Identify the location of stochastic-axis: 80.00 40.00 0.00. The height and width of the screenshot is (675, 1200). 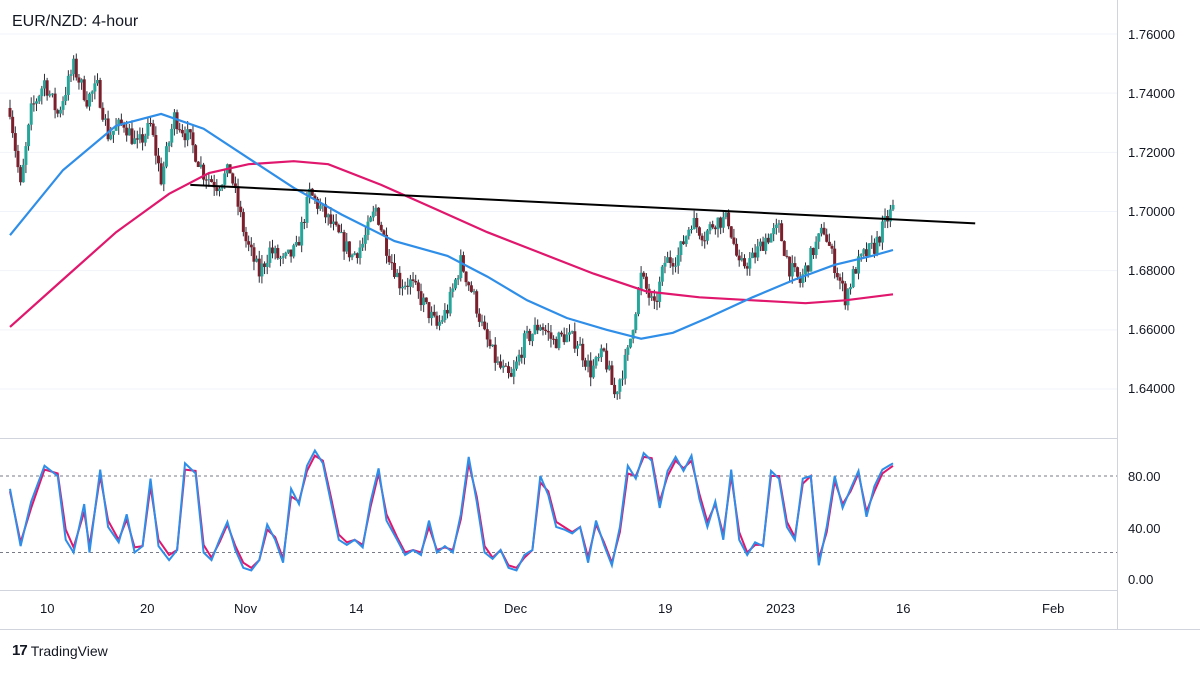
(1144, 528).